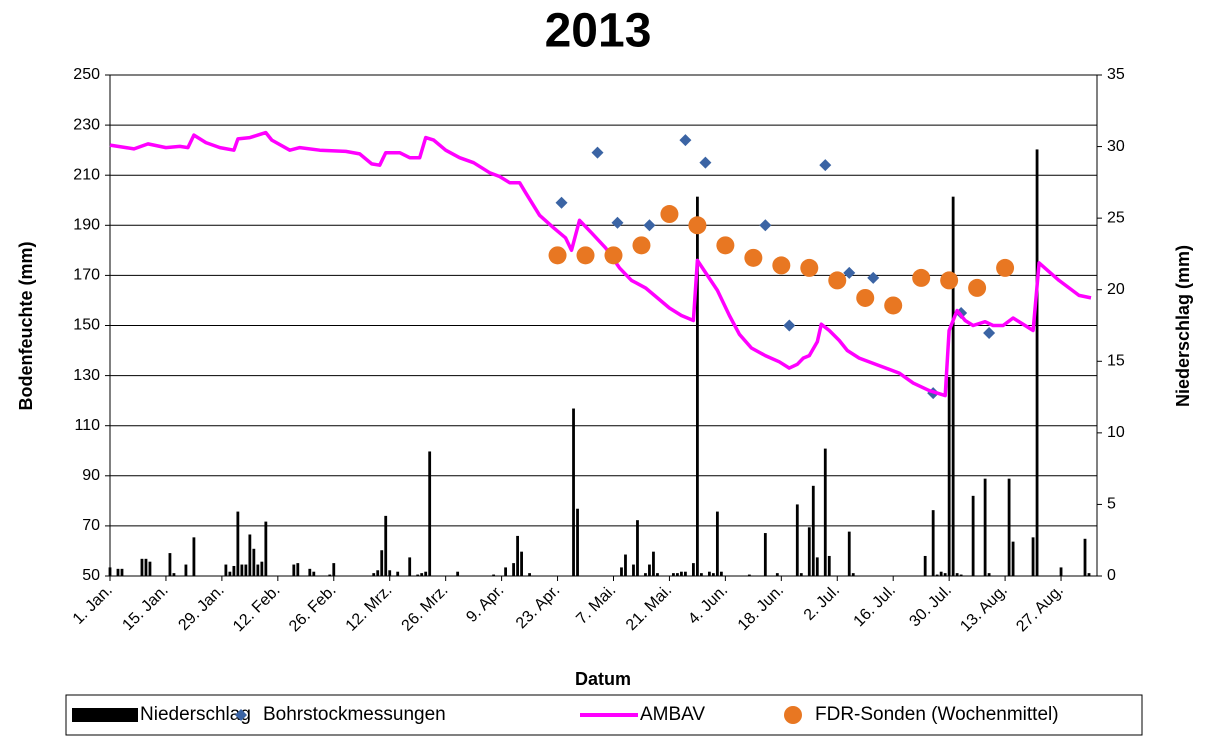 The height and width of the screenshot is (737, 1205). Describe the element at coordinates (86, 225) in the screenshot. I see `y-tick-label: 190` at that location.